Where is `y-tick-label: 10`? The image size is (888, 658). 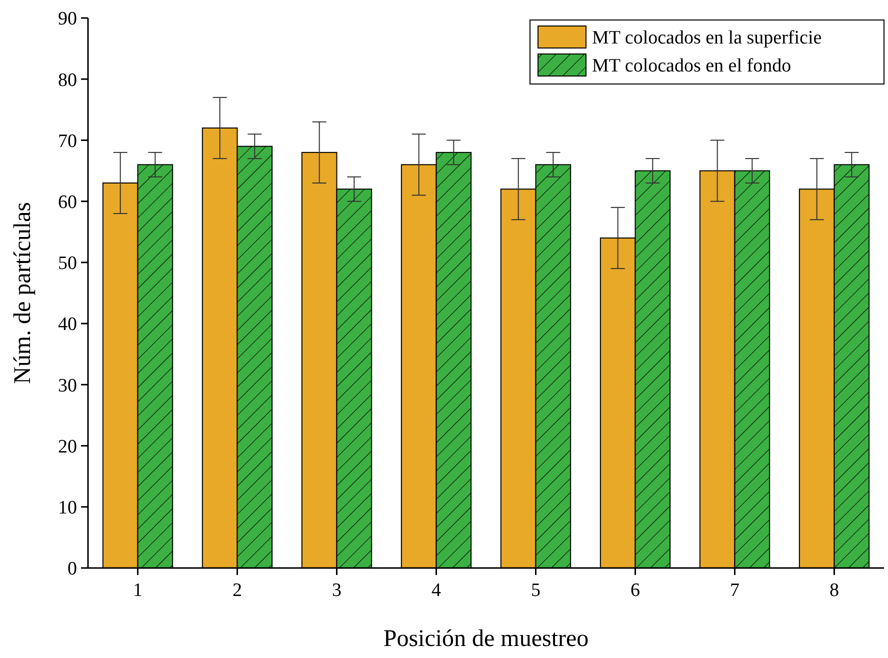 y-tick-label: 10 is located at coordinates (67, 508).